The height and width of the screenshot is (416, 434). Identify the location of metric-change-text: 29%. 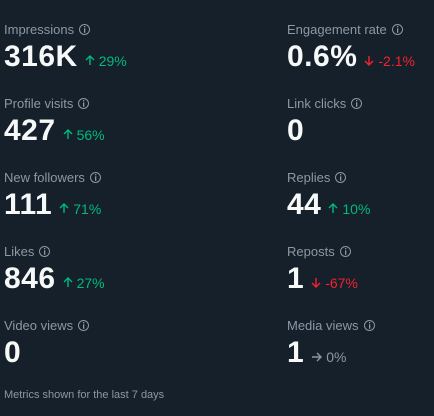
(112, 60).